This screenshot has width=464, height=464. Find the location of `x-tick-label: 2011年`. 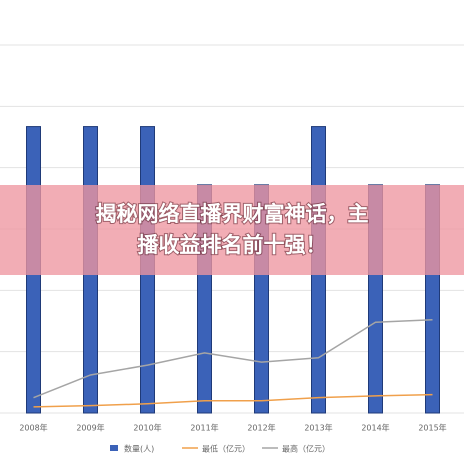

x-tick-label: 2011年 is located at coordinates (204, 428).